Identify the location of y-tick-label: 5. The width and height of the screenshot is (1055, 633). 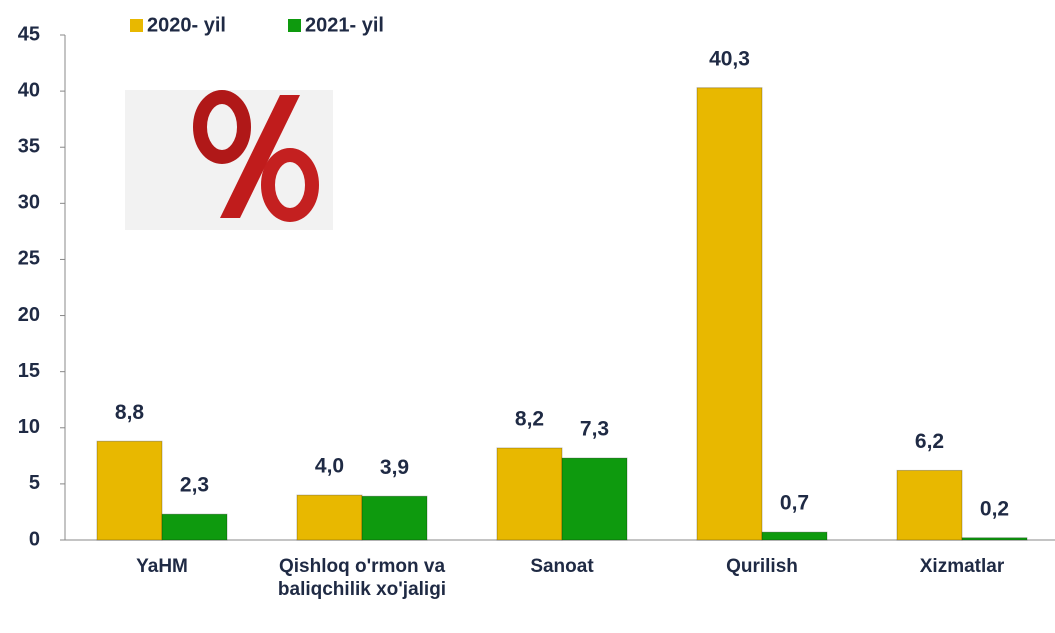
(34, 483).